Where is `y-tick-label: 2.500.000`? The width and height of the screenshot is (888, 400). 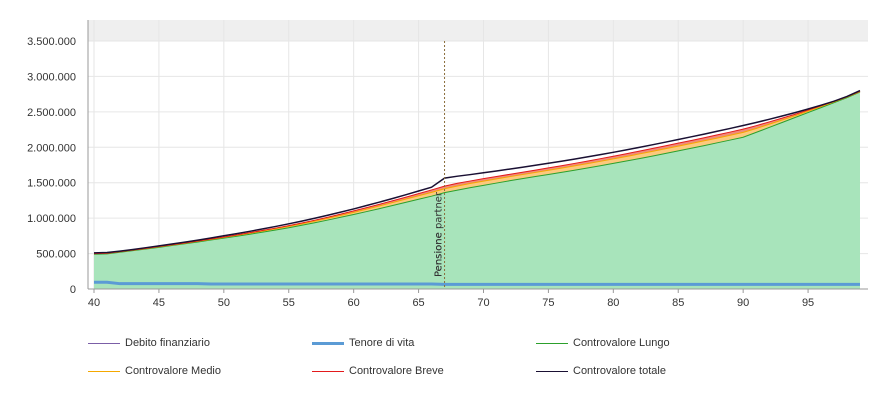 y-tick-label: 2.500.000 is located at coordinates (51, 113).